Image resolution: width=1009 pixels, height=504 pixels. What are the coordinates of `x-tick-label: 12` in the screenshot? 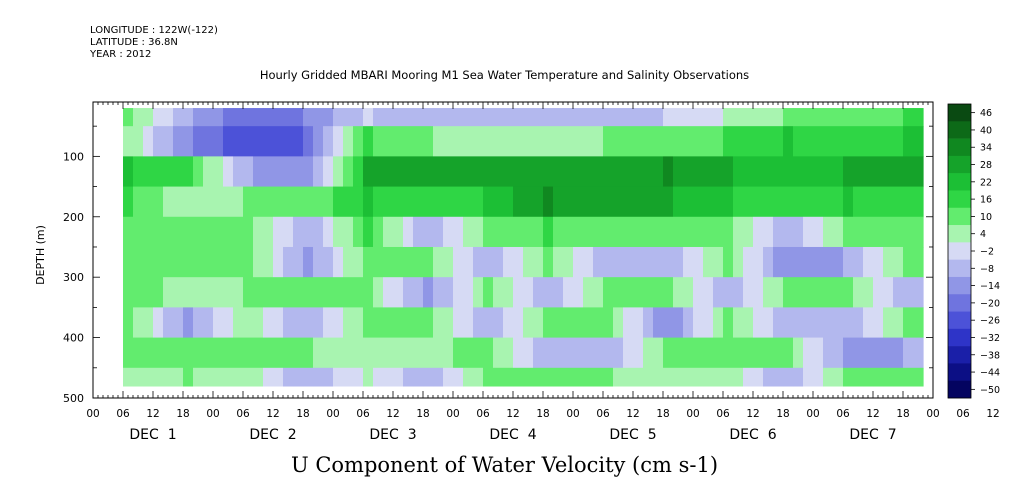 It's located at (392, 414).